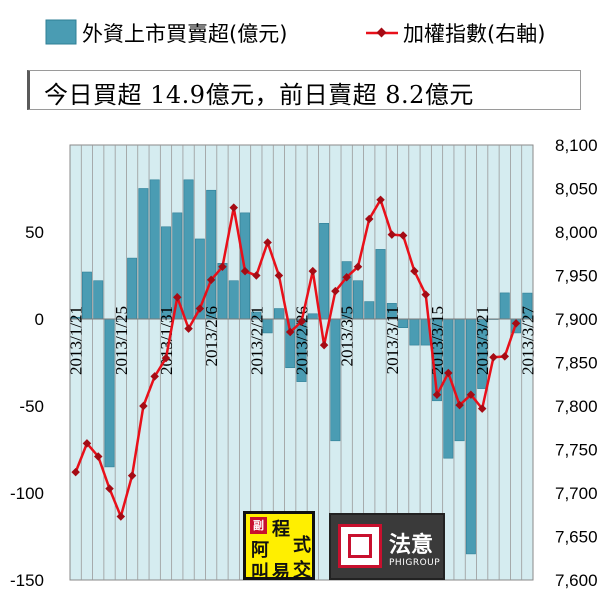  What do you see at coordinates (576, 580) in the screenshot?
I see `right-tick-label: 7,600` at bounding box center [576, 580].